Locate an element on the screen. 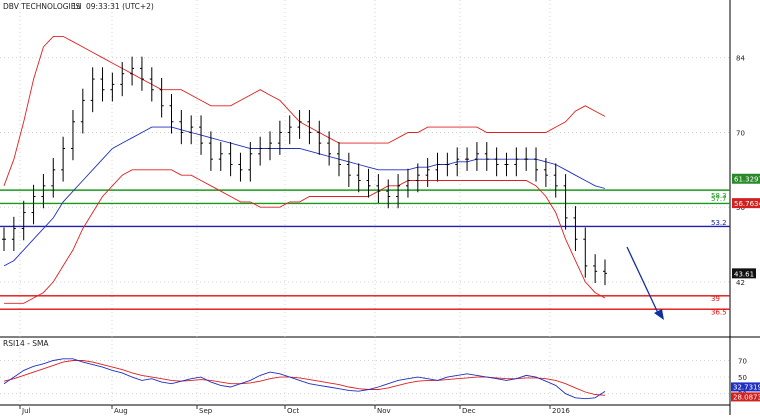  level-label: 53.2 is located at coordinates (719, 223).